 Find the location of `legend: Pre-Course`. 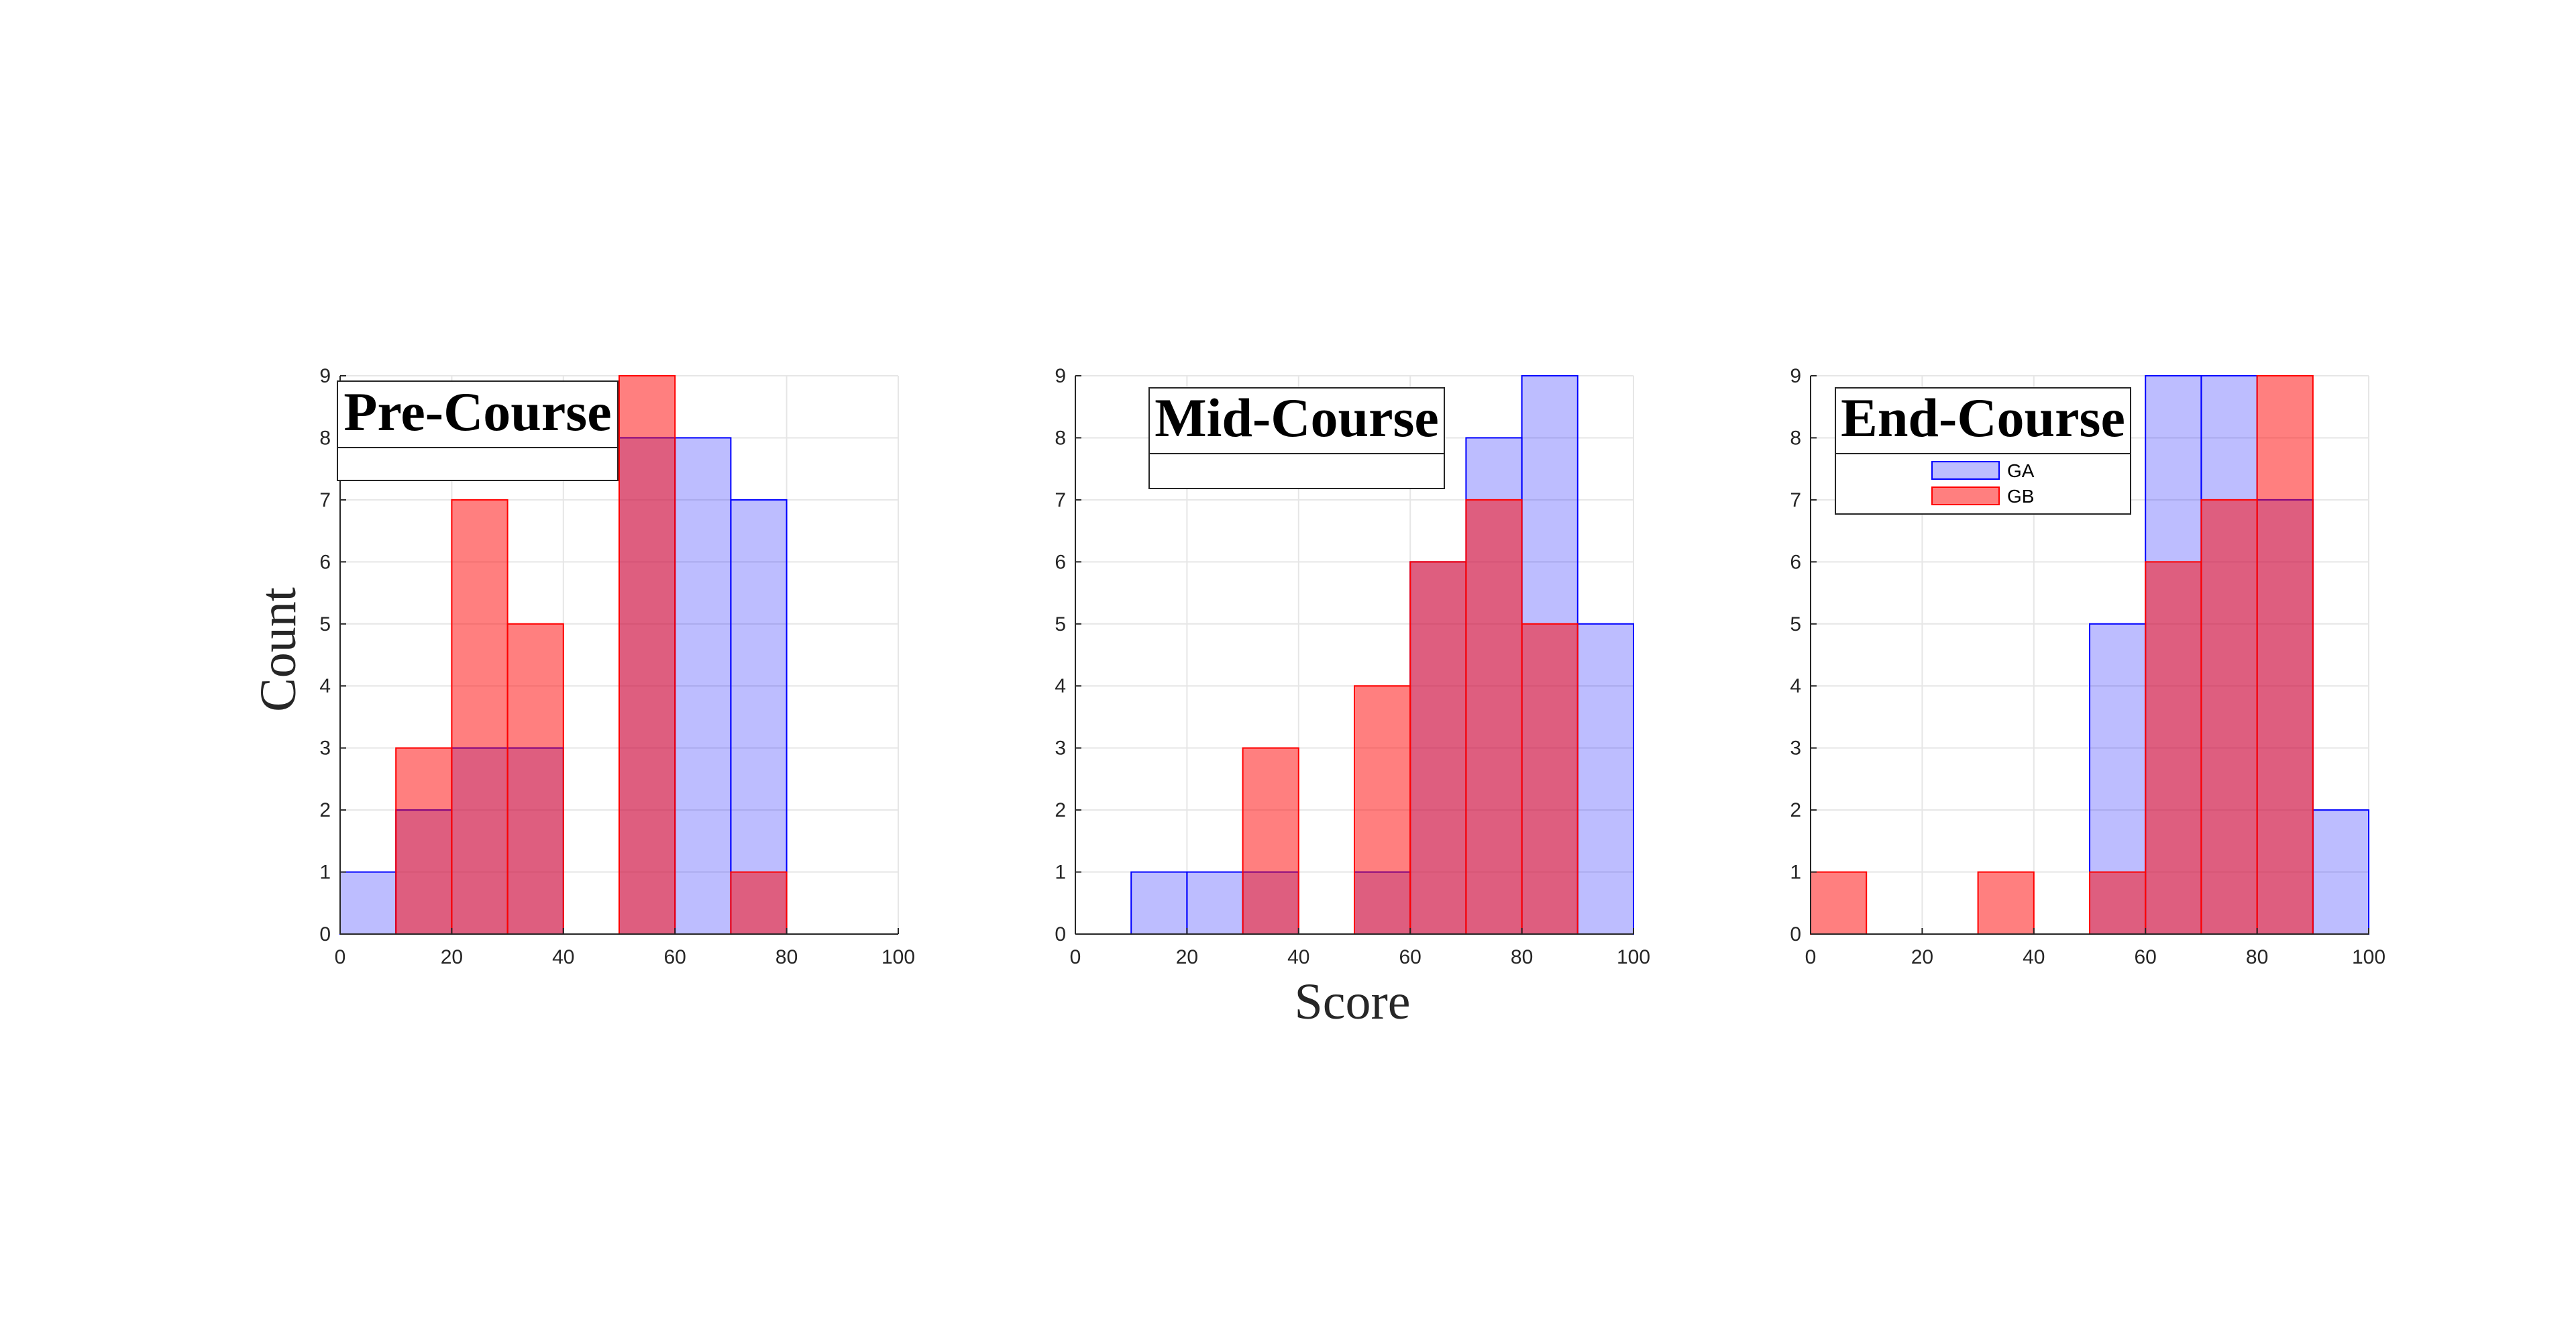

legend: Pre-Course is located at coordinates (478, 430).